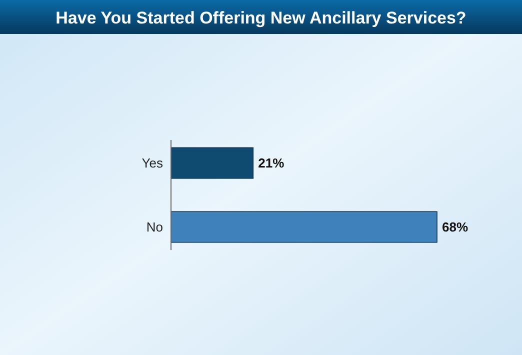 Image resolution: width=522 pixels, height=355 pixels. What do you see at coordinates (455, 226) in the screenshot?
I see `data-label: 68%` at bounding box center [455, 226].